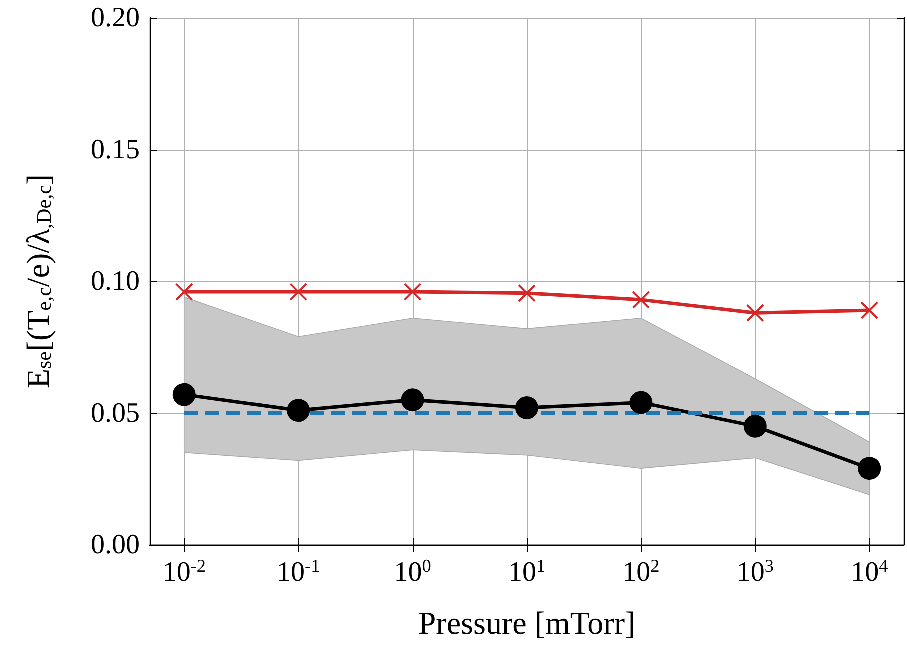 Image resolution: width=907 pixels, height=650 pixels. Describe the element at coordinates (115, 150) in the screenshot. I see `y-tick-label: 0.15` at that location.